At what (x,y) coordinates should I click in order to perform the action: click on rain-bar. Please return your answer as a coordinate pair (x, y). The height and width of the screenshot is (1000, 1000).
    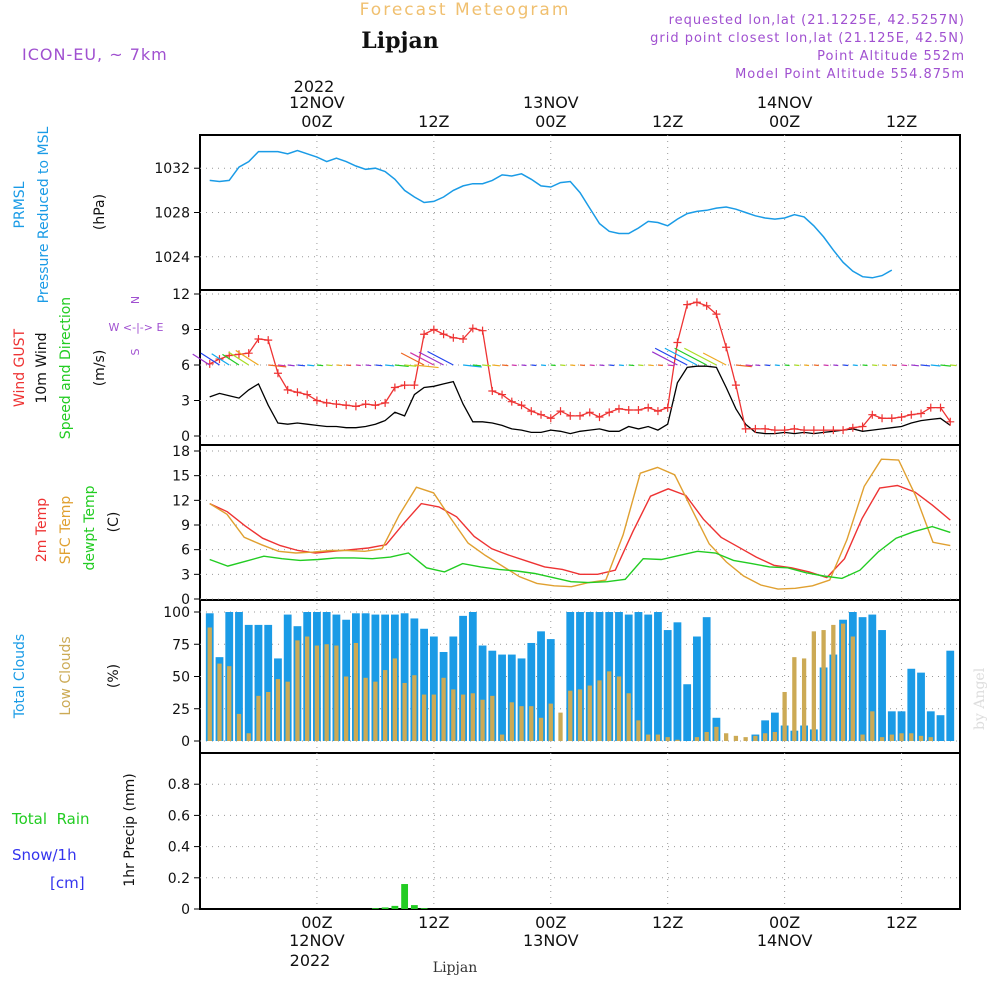
    Looking at the image, I should click on (424, 908).